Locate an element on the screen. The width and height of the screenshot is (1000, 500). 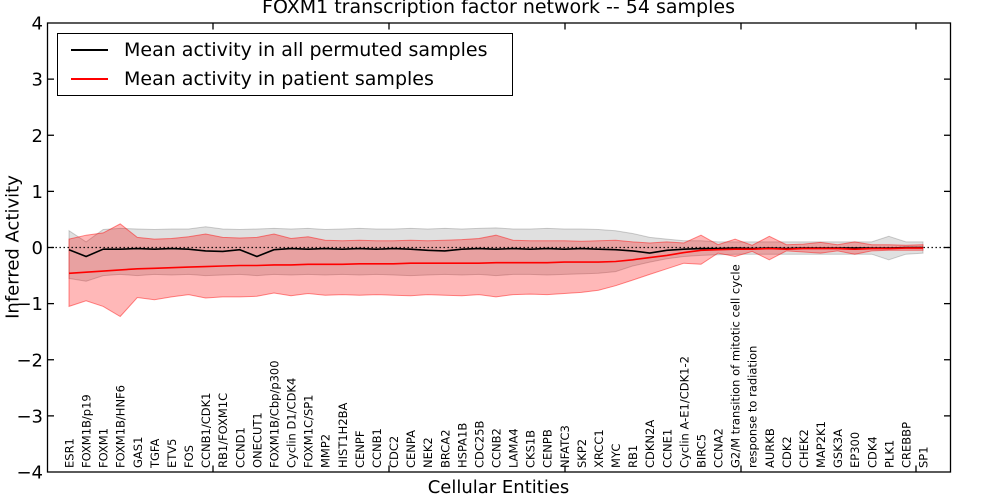
category-label: FOXM1B/Cbp/p300 is located at coordinates (275, 414).